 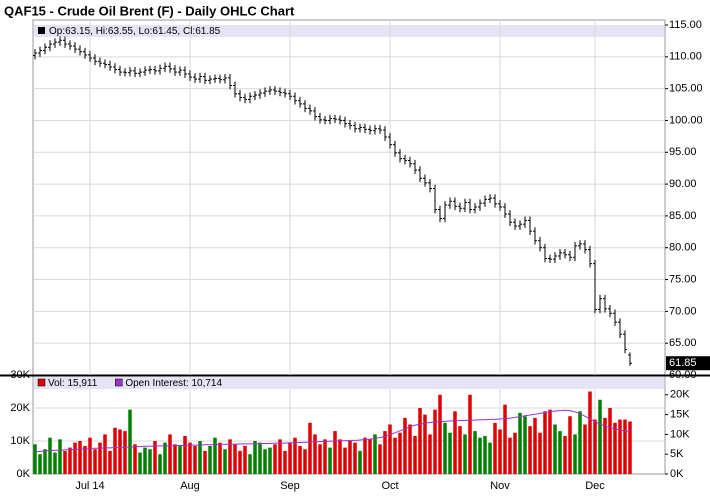 I want to click on y2-tick-label: 10K, so click(x=680, y=434).